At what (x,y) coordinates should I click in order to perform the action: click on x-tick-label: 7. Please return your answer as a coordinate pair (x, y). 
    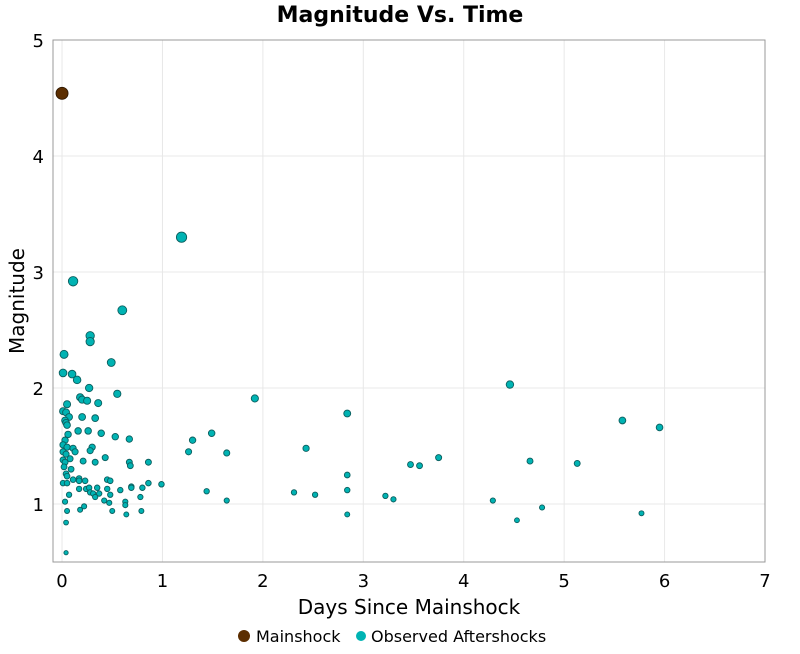
    Looking at the image, I should click on (764, 581).